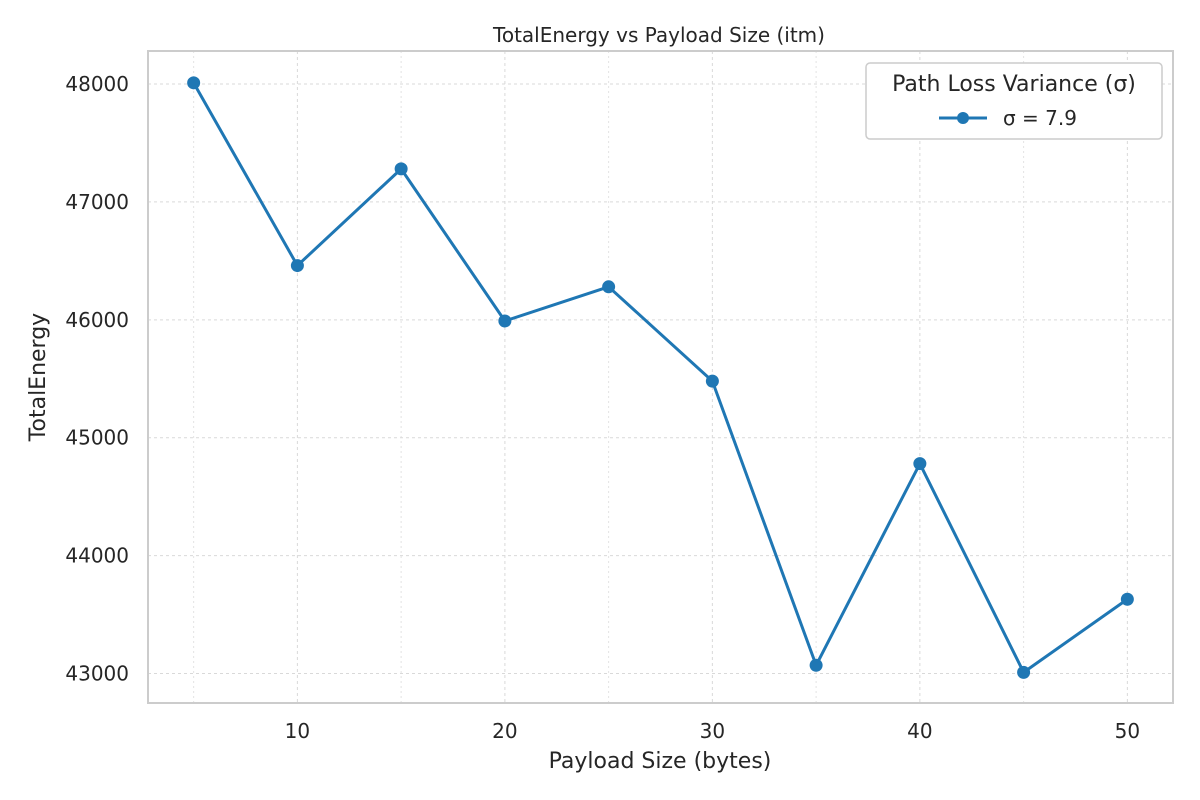 Image resolution: width=1200 pixels, height=800 pixels. Describe the element at coordinates (297, 731) in the screenshot. I see `x-tick-label: 10` at that location.